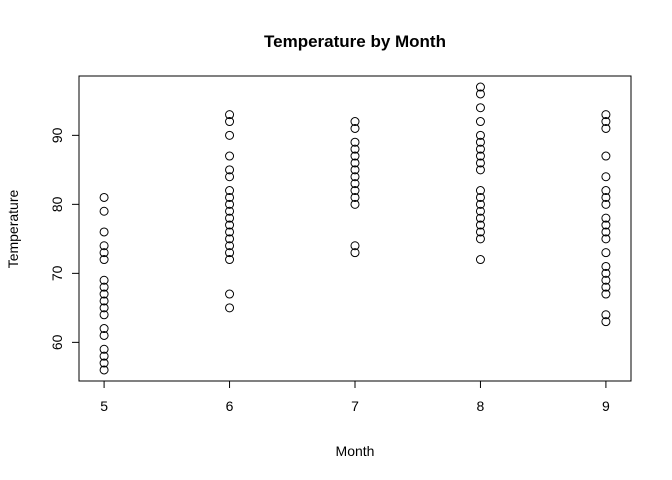  Describe the element at coordinates (355, 406) in the screenshot. I see `x-tick-label: 7` at that location.